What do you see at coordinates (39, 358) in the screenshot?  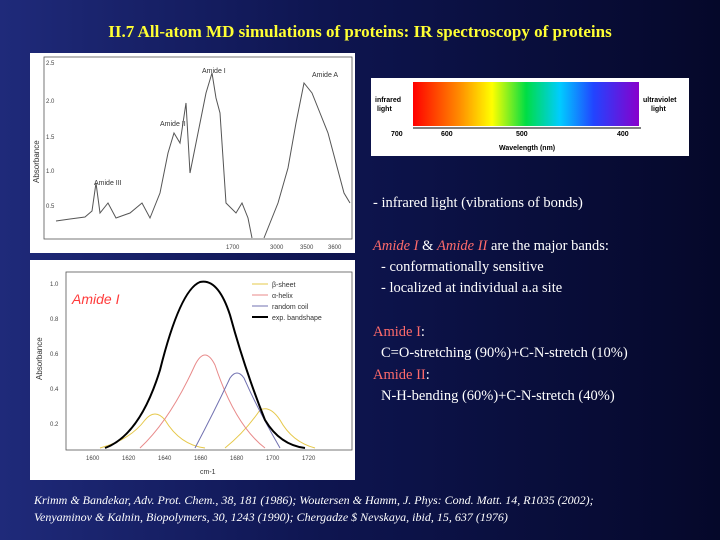 I see `bottom-ylabel: Absorbance` at bounding box center [39, 358].